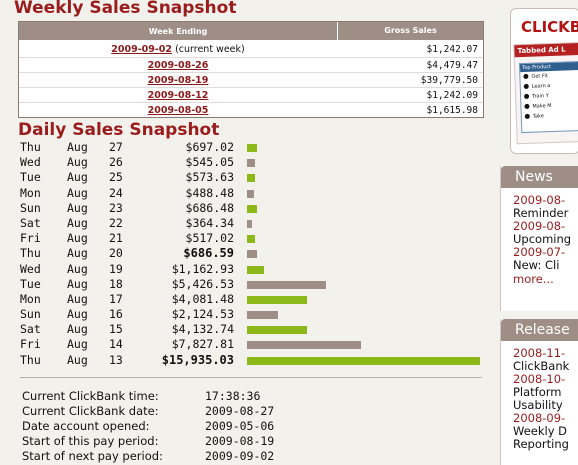 The image size is (578, 465). I want to click on clickbank-logo: CLICKB, so click(549, 27).